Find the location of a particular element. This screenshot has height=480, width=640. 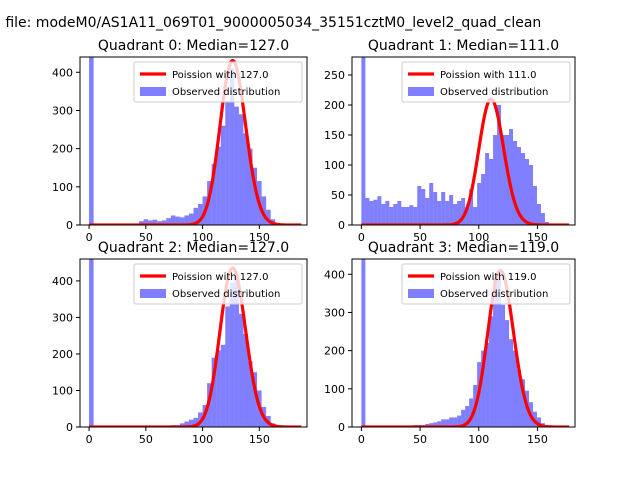

quadrant-2-axes-frame is located at coordinates (193, 343).